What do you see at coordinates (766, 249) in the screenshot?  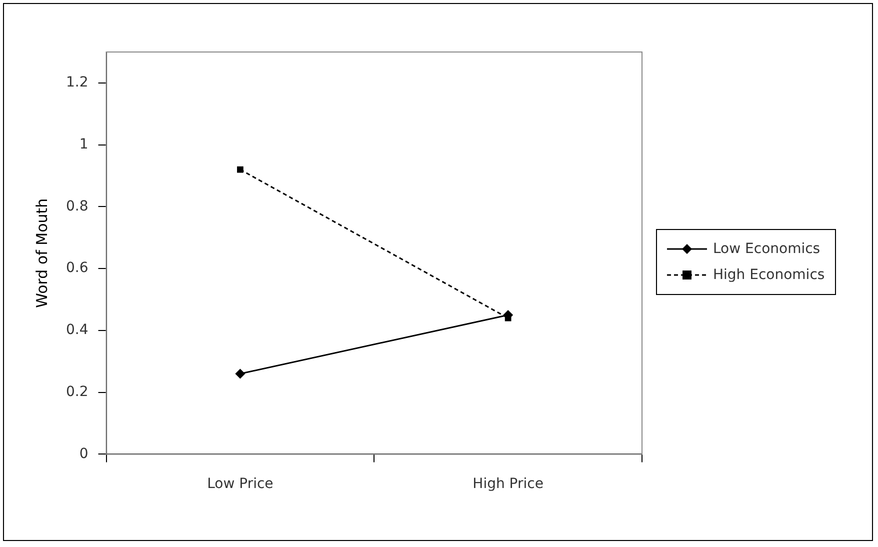 I see `legend-label: Low Economics` at bounding box center [766, 249].